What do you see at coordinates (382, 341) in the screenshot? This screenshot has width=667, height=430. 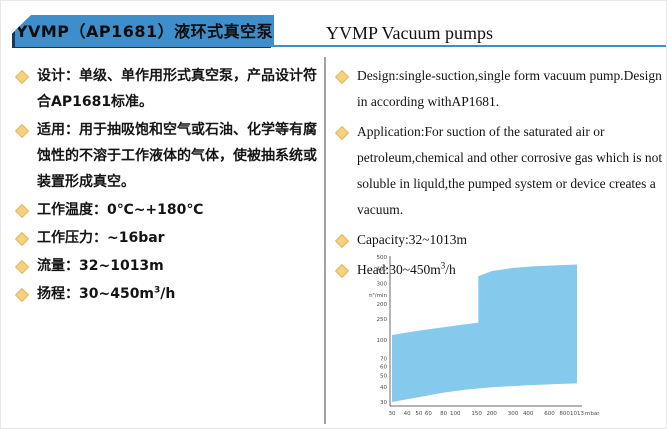 I see `y-tick-label: 100` at bounding box center [382, 341].